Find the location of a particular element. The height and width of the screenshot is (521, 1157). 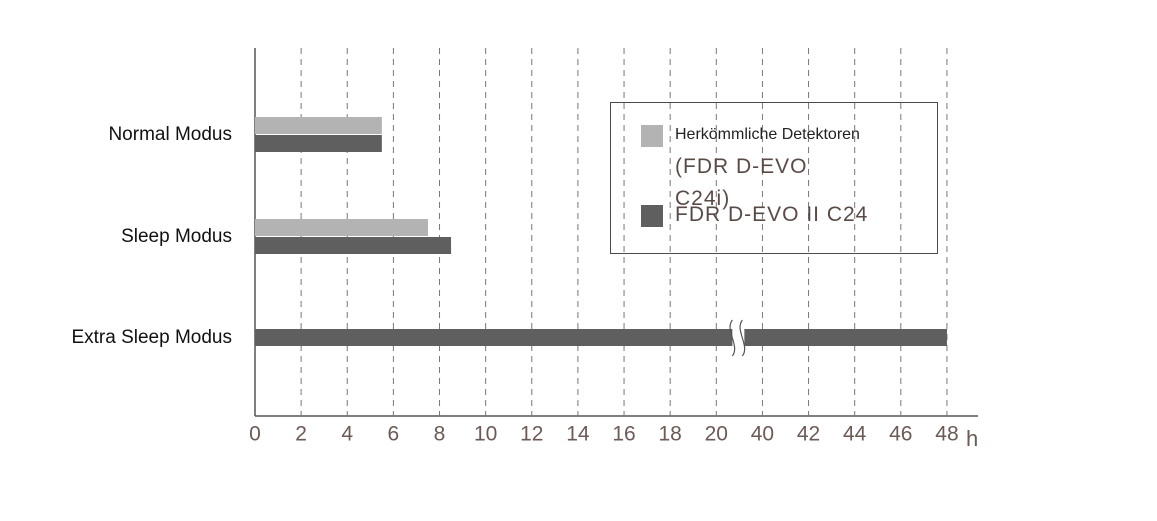

x-tick-label: 46 is located at coordinates (900, 434).